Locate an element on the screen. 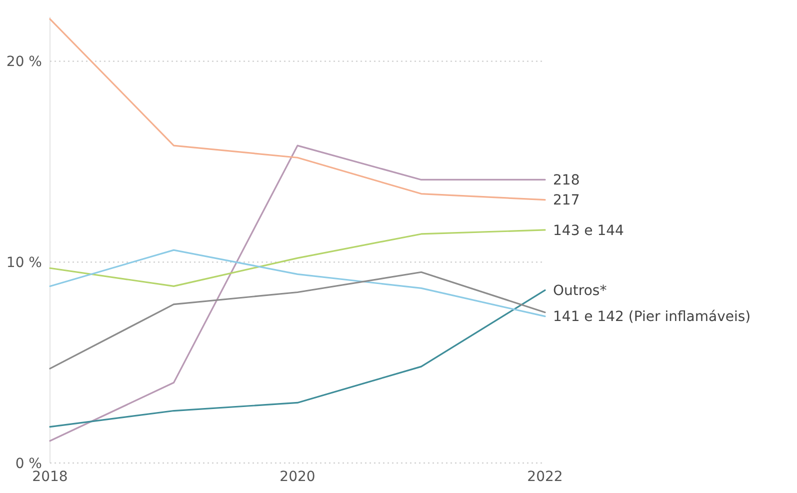 This screenshot has width=797, height=493. y-tick-label: 10 % is located at coordinates (24, 263).